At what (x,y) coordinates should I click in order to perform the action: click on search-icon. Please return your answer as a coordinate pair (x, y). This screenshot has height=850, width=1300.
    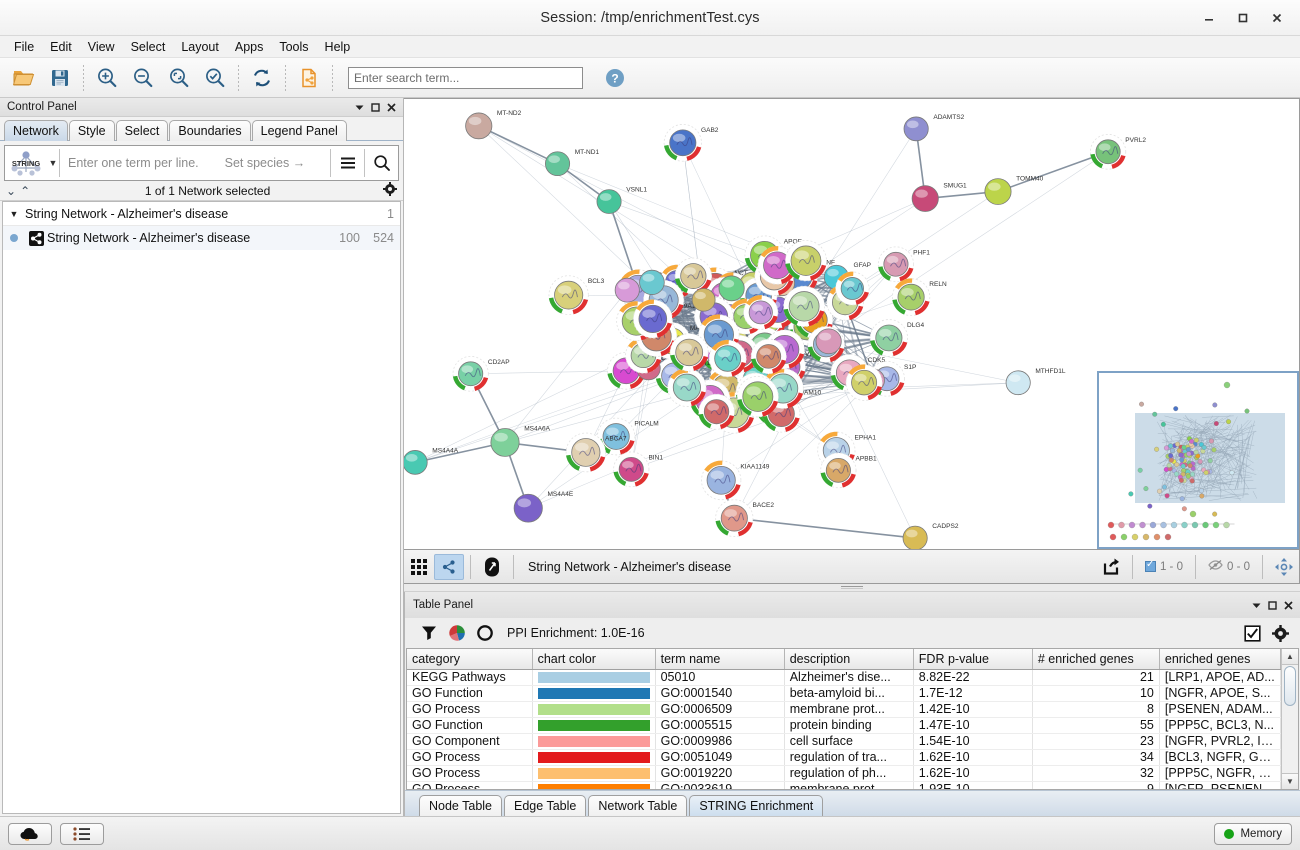
    Looking at the image, I should click on (381, 163).